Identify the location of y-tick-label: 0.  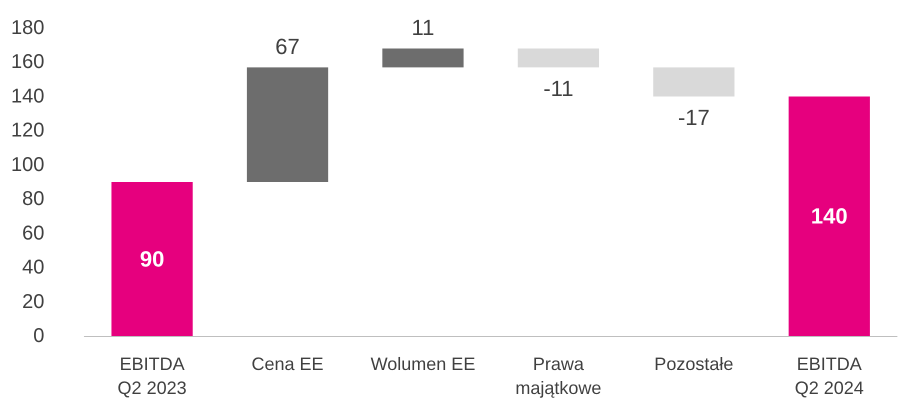
(38, 336).